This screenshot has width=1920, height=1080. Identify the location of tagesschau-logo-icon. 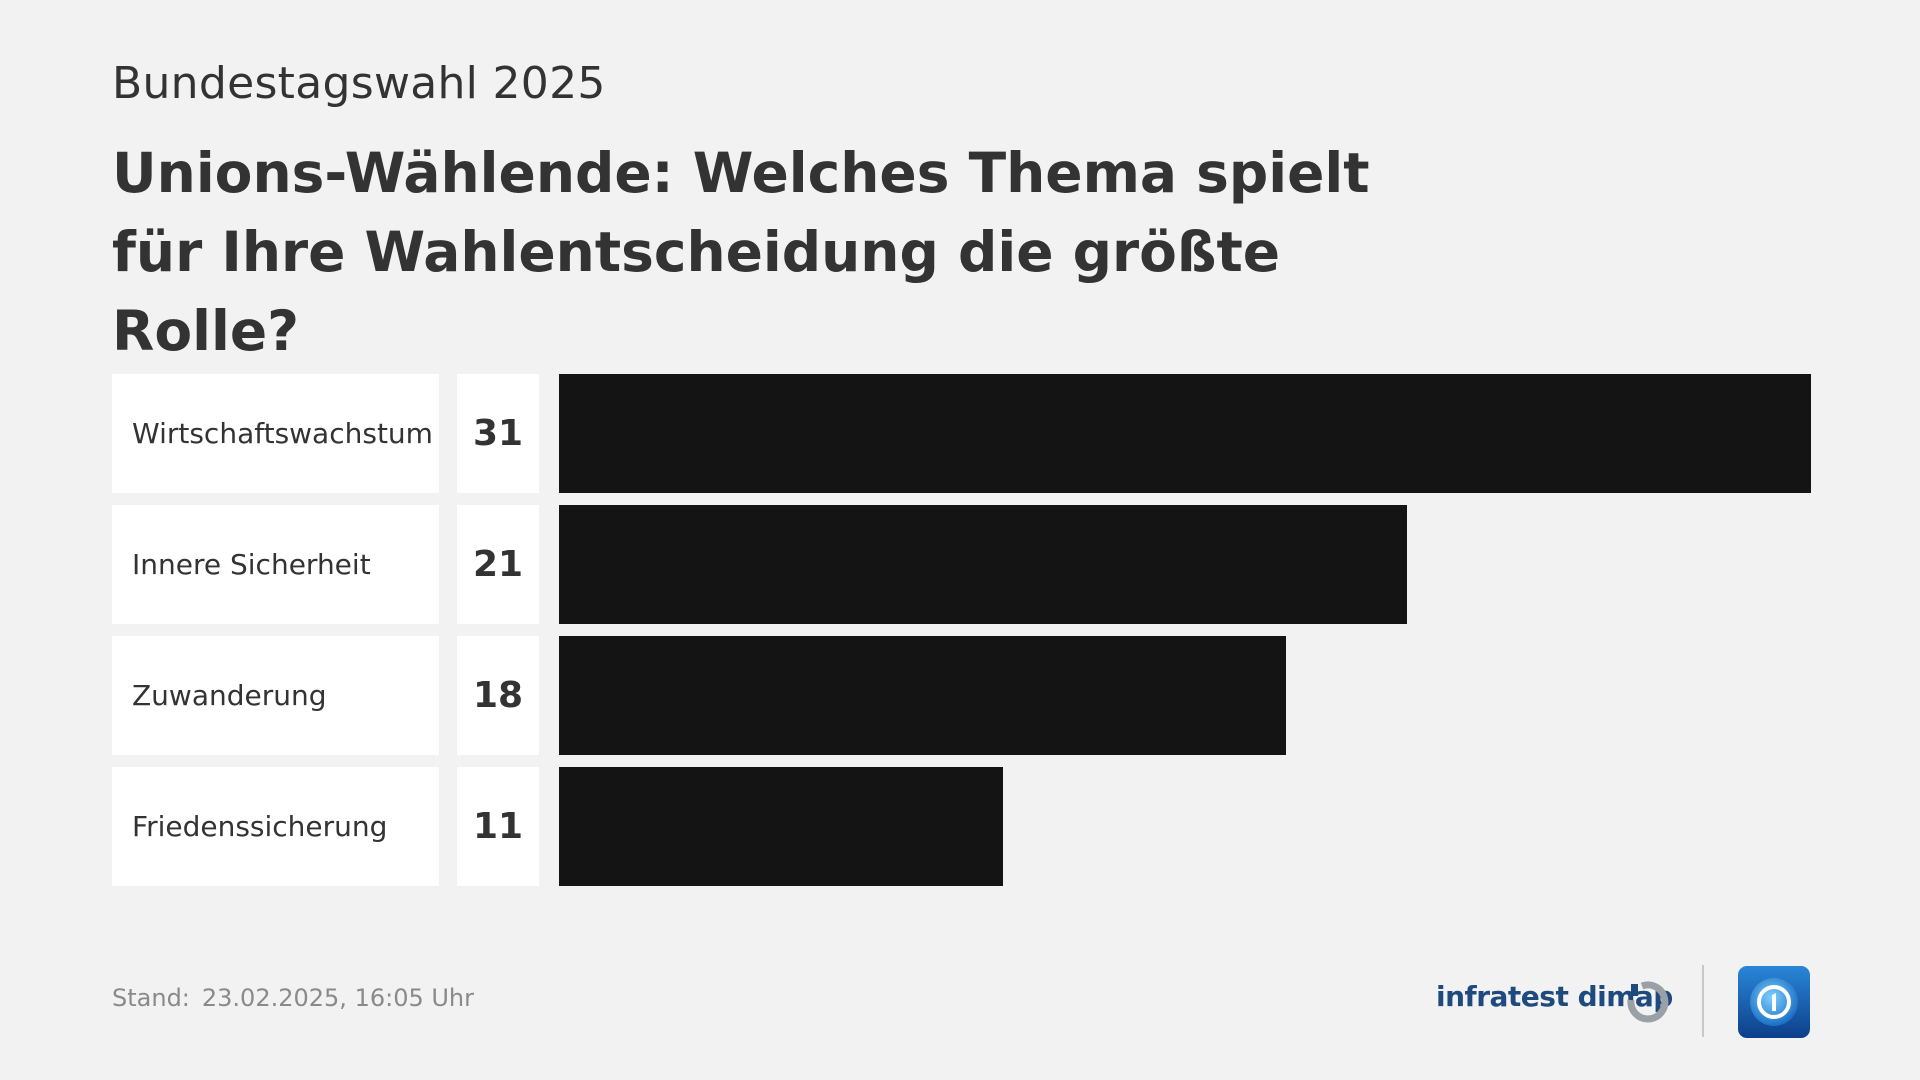
(1774, 1002).